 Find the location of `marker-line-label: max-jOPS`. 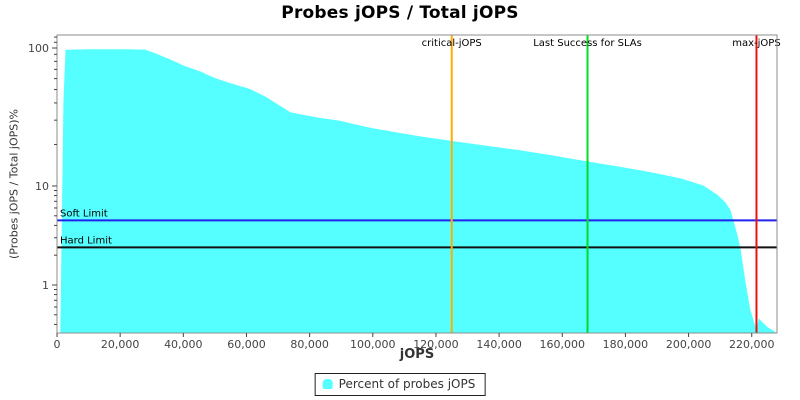

marker-line-label: max-jOPS is located at coordinates (756, 43).